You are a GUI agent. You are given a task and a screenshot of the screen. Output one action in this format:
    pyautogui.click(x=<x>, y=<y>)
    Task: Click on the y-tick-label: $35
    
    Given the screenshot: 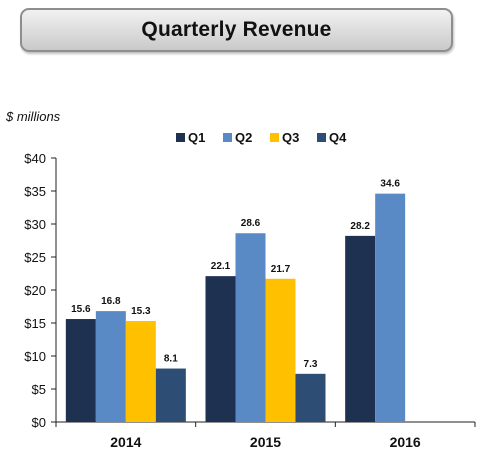 What is the action you would take?
    pyautogui.click(x=35, y=191)
    